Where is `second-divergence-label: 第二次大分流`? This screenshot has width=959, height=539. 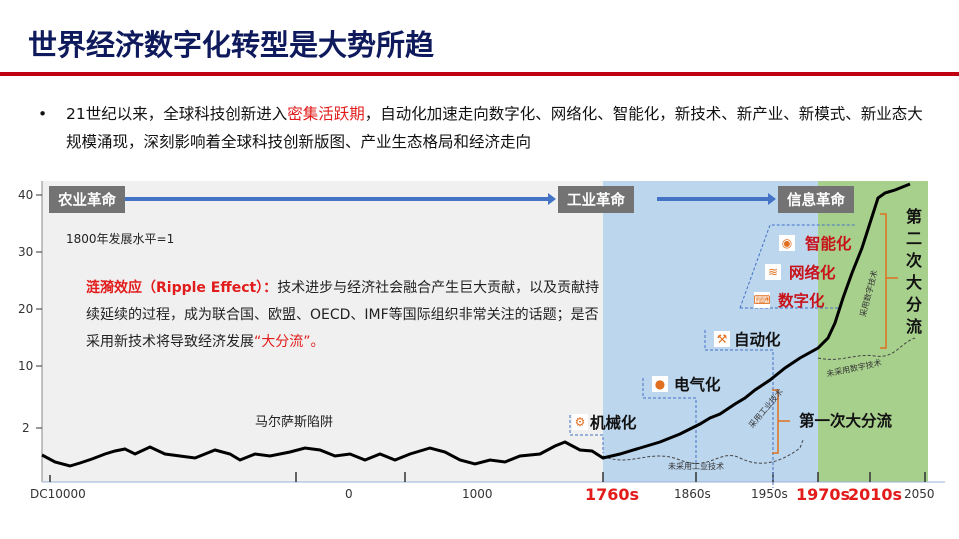 second-divergence-label: 第二次大分流 is located at coordinates (913, 271).